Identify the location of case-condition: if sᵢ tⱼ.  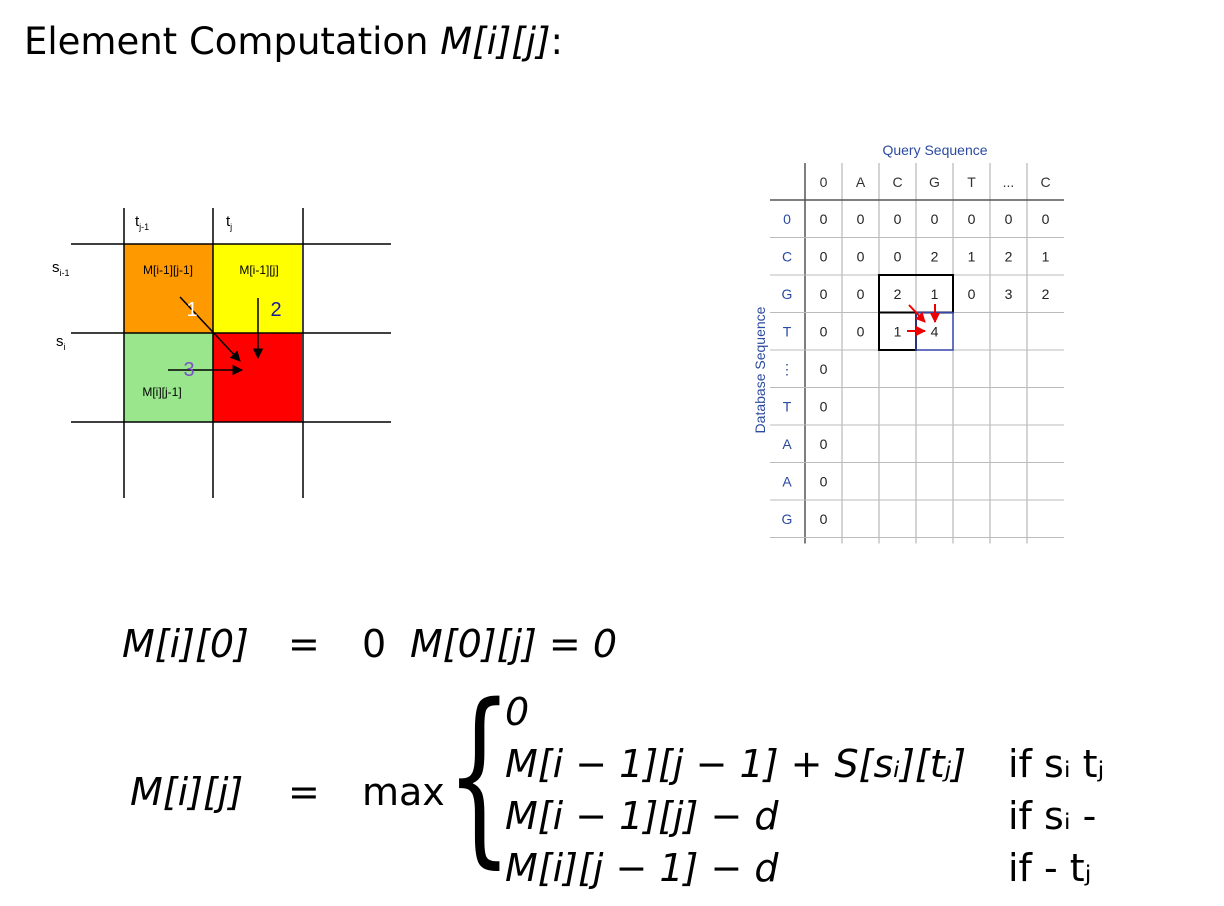
(1056, 764).